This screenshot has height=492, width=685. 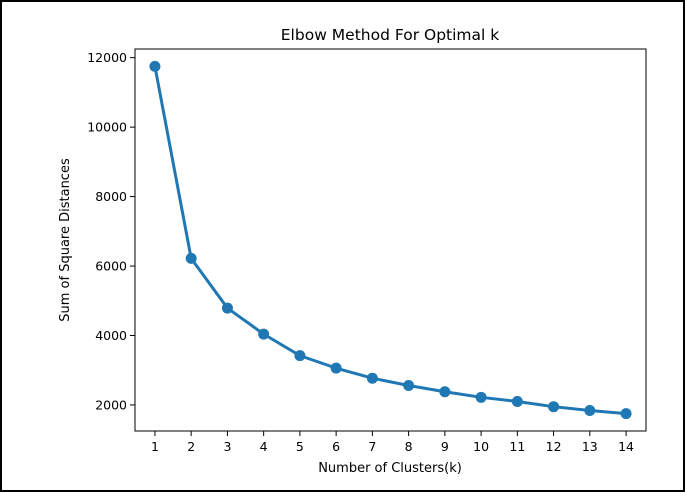 What do you see at coordinates (111, 335) in the screenshot?
I see `y-tick-label: 4000` at bounding box center [111, 335].